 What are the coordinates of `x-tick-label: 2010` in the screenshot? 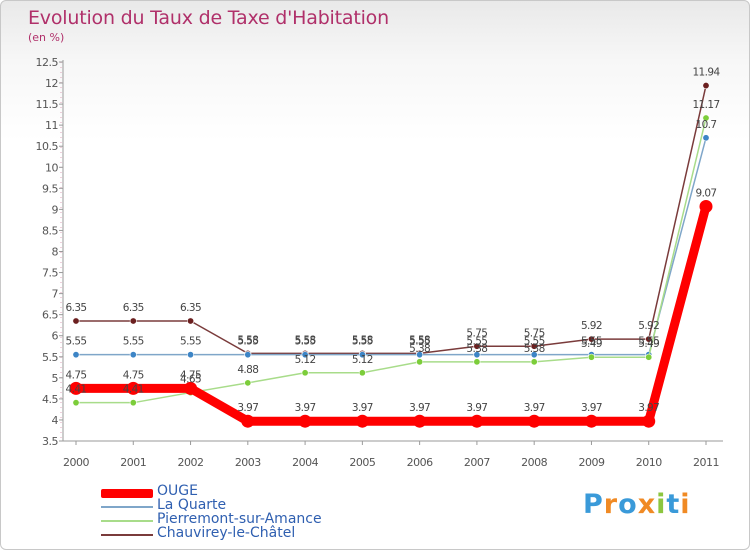 It's located at (649, 462).